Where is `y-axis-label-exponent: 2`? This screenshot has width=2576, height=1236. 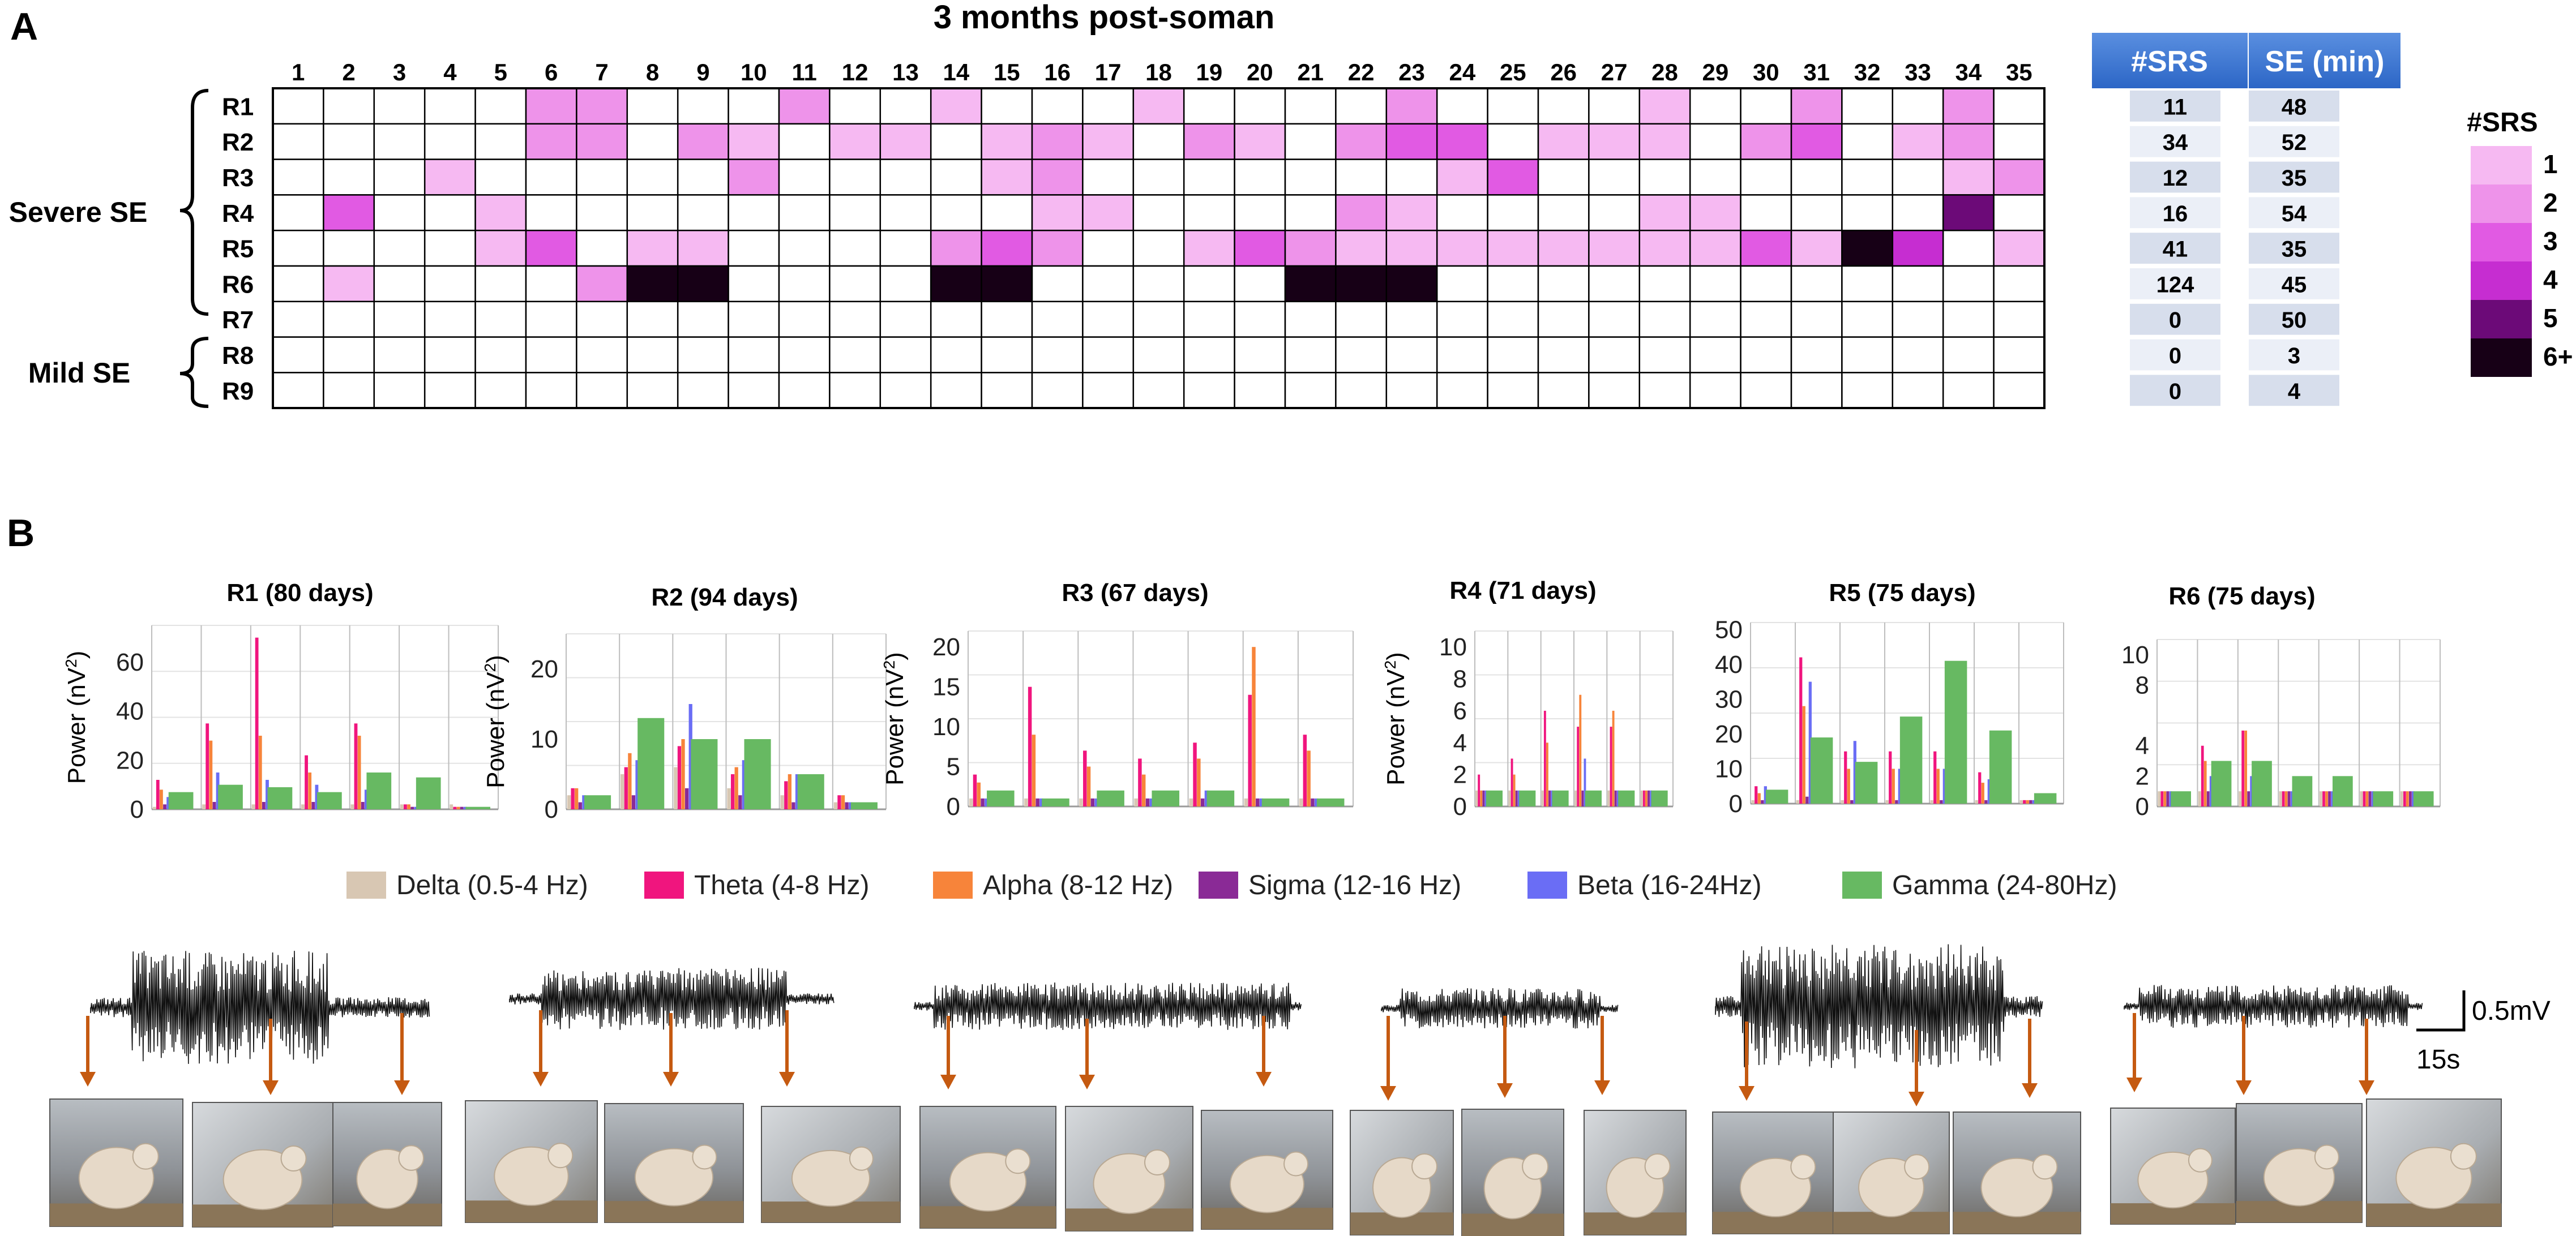
y-axis-label-exponent: 2 is located at coordinates (71, 663).